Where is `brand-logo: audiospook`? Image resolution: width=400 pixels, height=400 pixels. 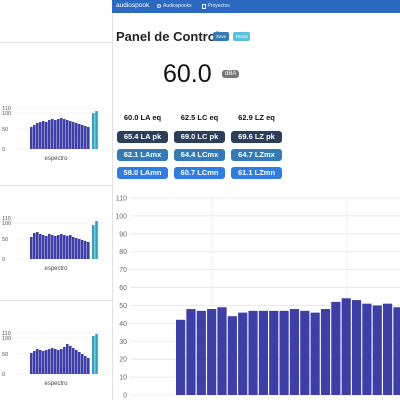 brand-logo: audiospook is located at coordinates (133, 5).